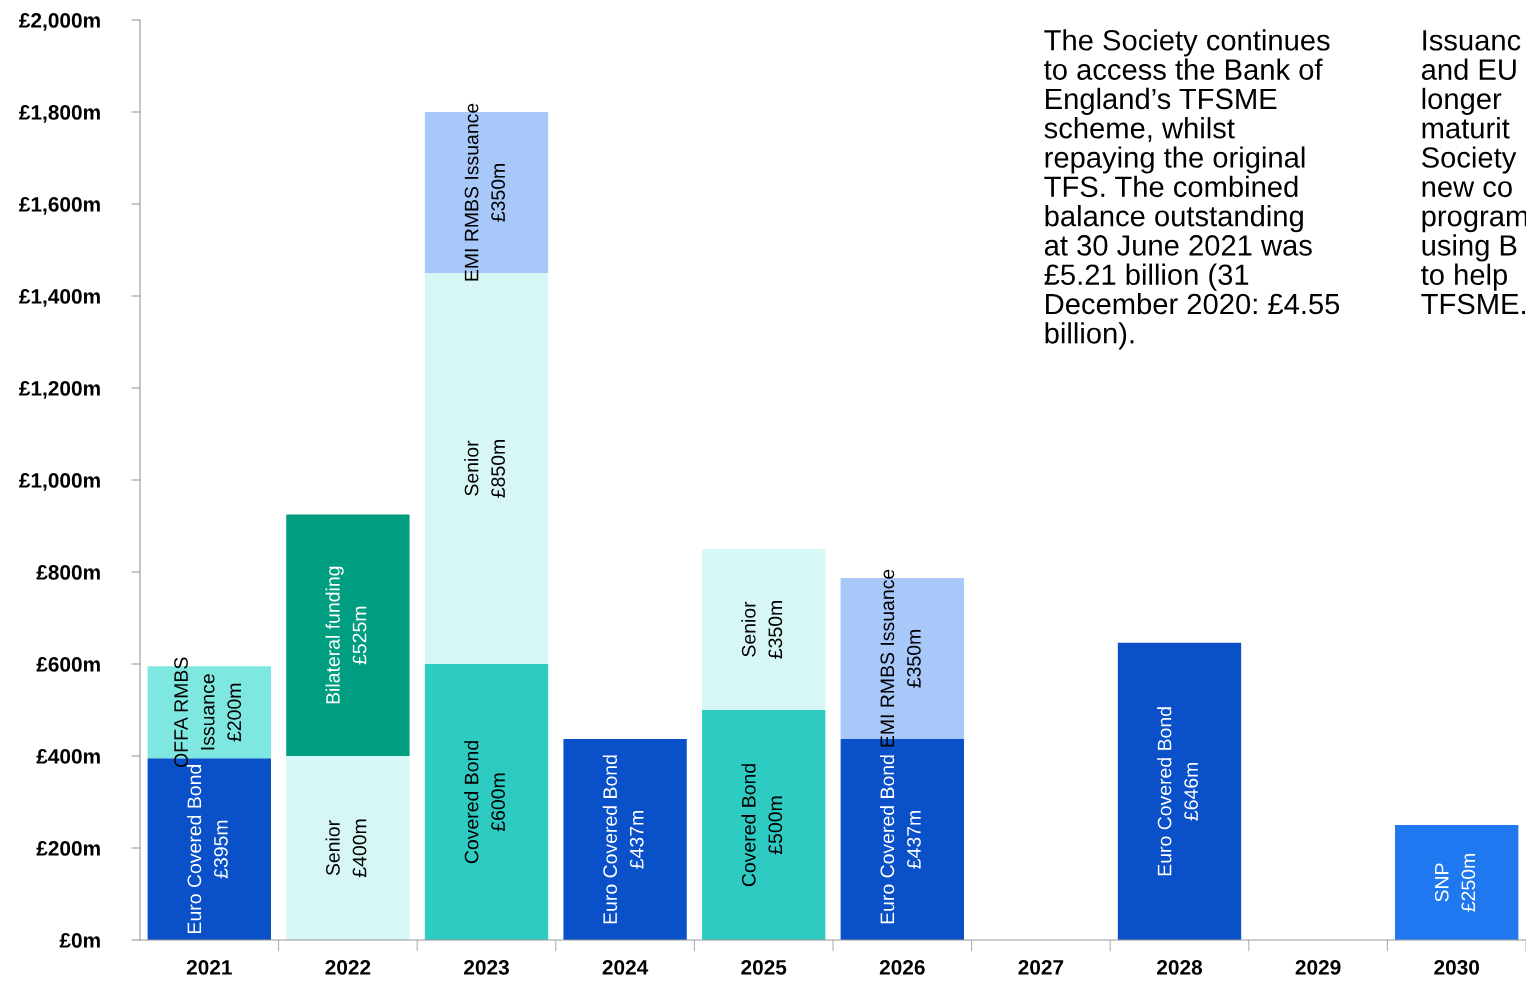 This screenshot has height=994, width=1526. I want to click on x-tick-label: 2028, so click(1180, 967).